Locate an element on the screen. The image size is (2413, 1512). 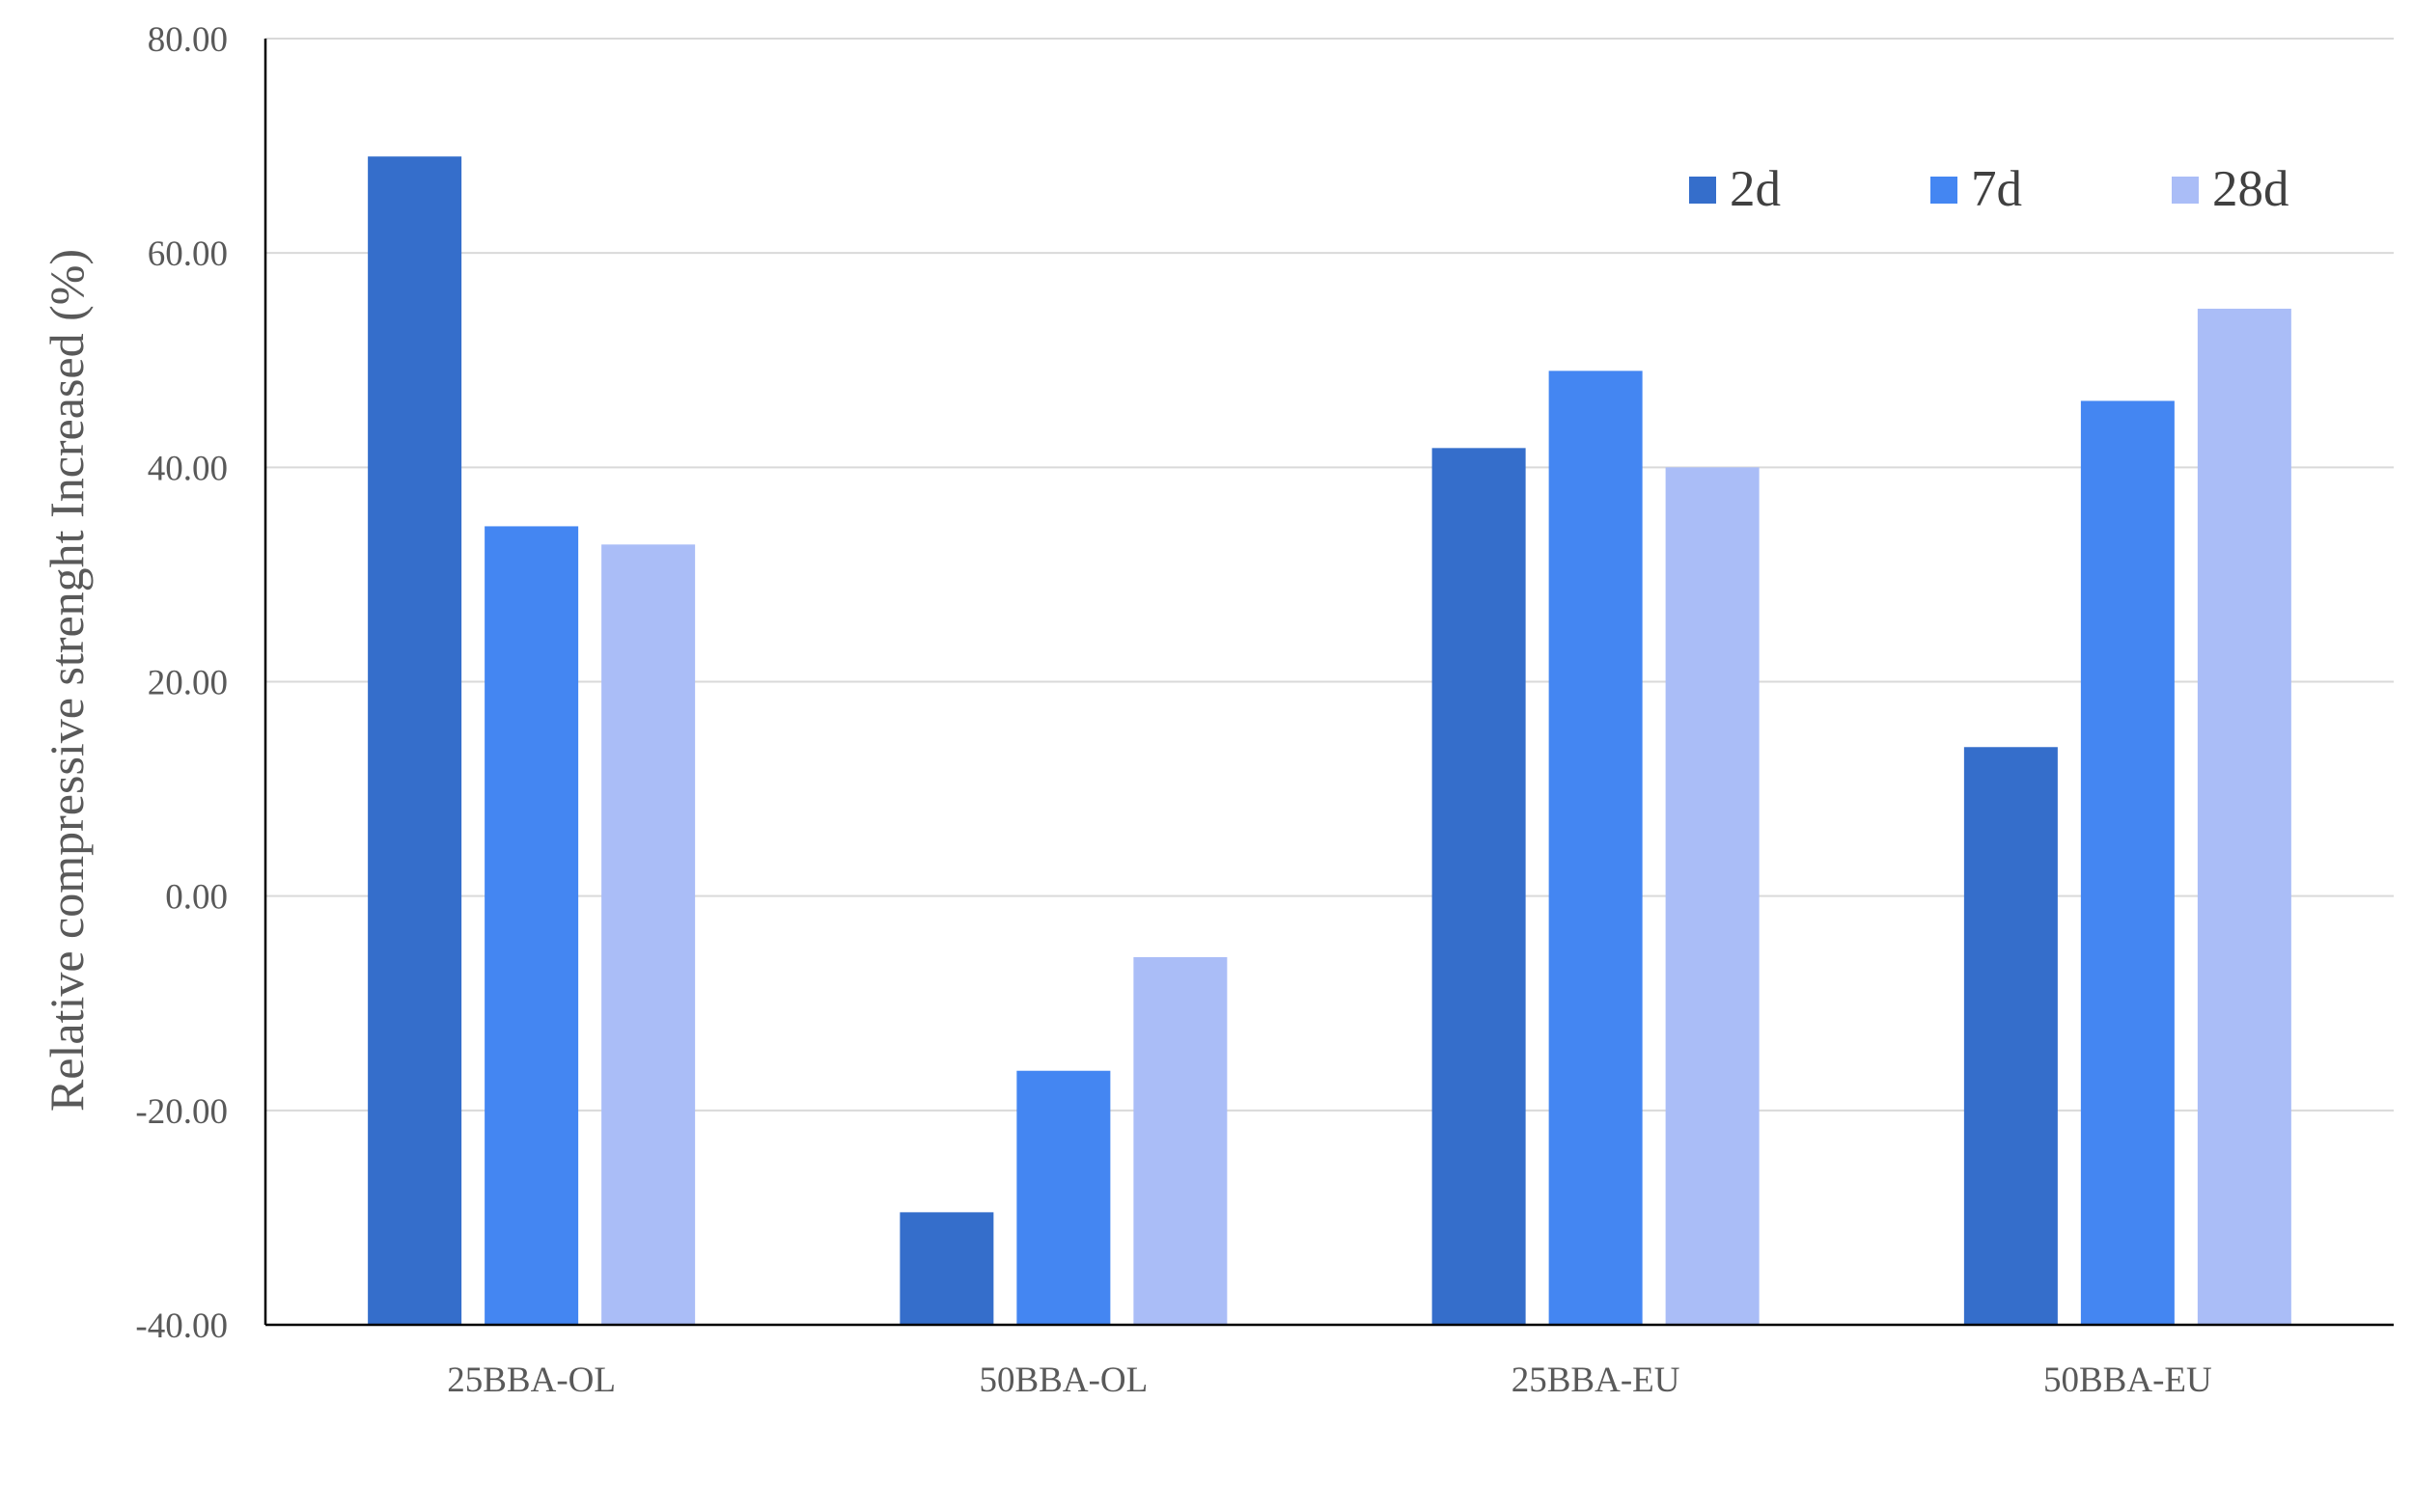
y-tick-label: 40.00 is located at coordinates (188, 468).